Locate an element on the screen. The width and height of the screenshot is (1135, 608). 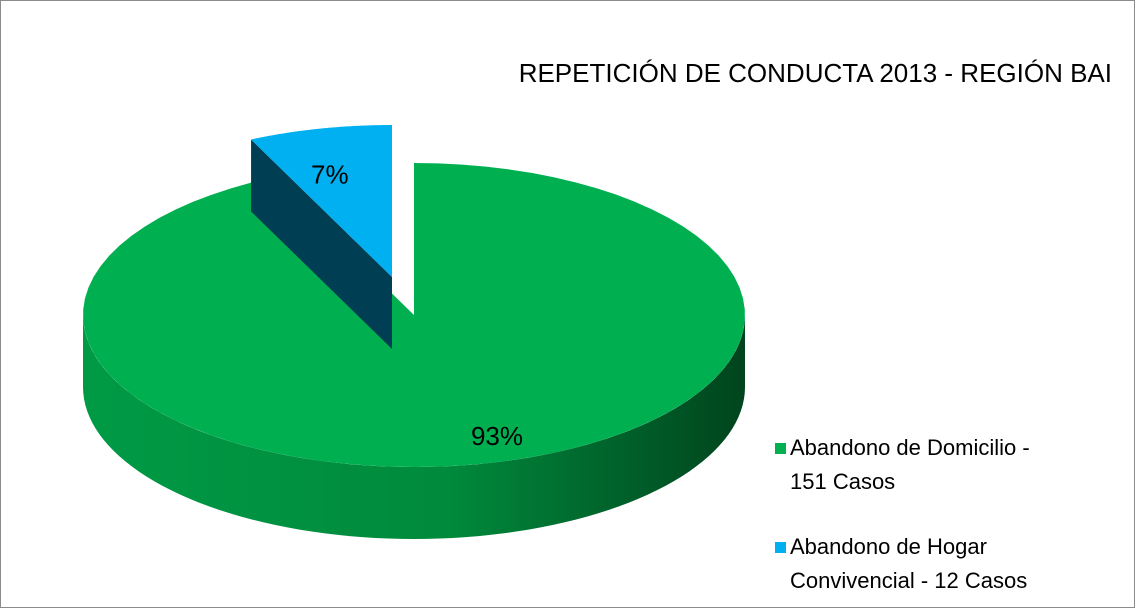
chart-title: REPETICIÓN DE CONDUCTA 2013 - REGIÓN BAI is located at coordinates (815, 73).